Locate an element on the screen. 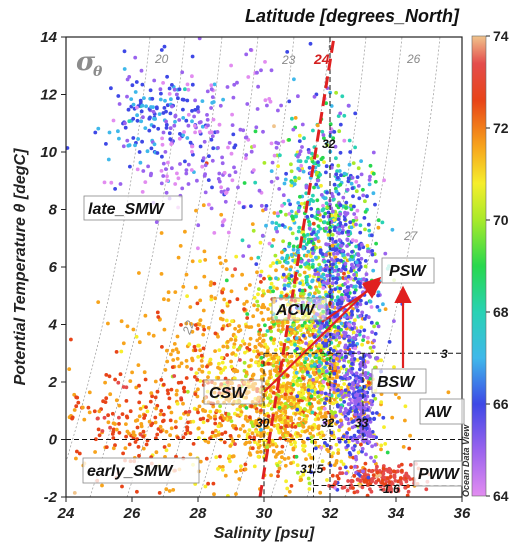 This screenshot has height=550, width=518. colorbar-tick-label: 72 is located at coordinates (501, 128).